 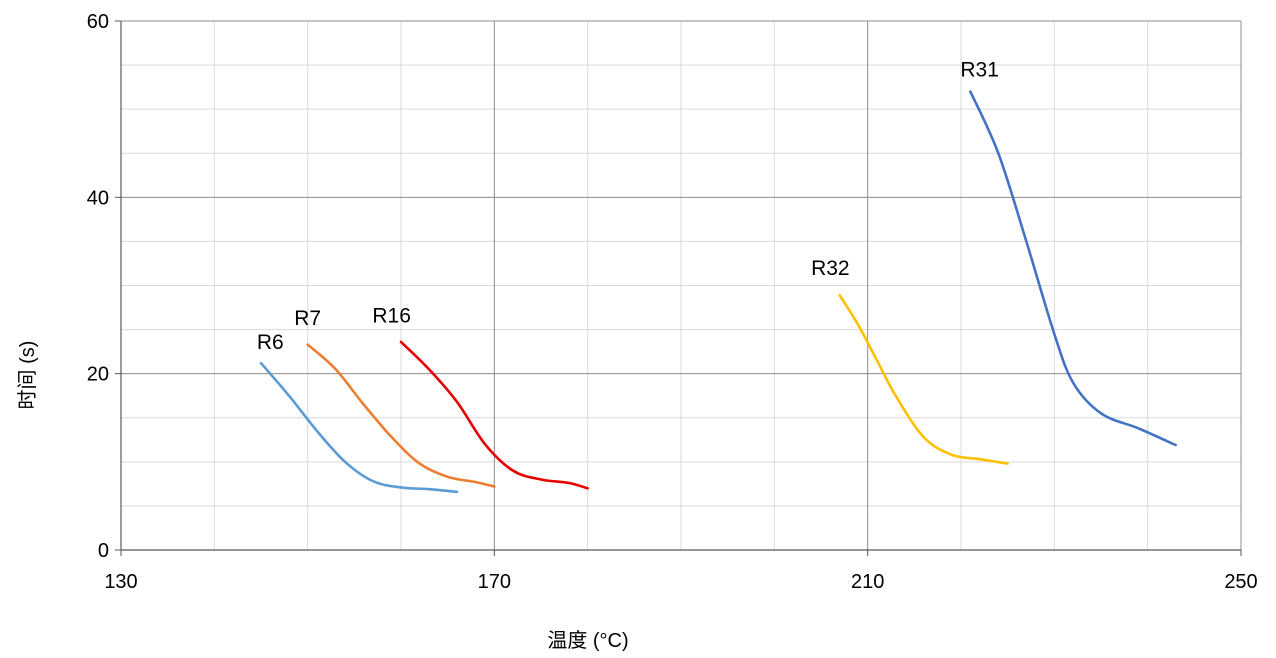 I want to click on series-line-r32, so click(x=923, y=379).